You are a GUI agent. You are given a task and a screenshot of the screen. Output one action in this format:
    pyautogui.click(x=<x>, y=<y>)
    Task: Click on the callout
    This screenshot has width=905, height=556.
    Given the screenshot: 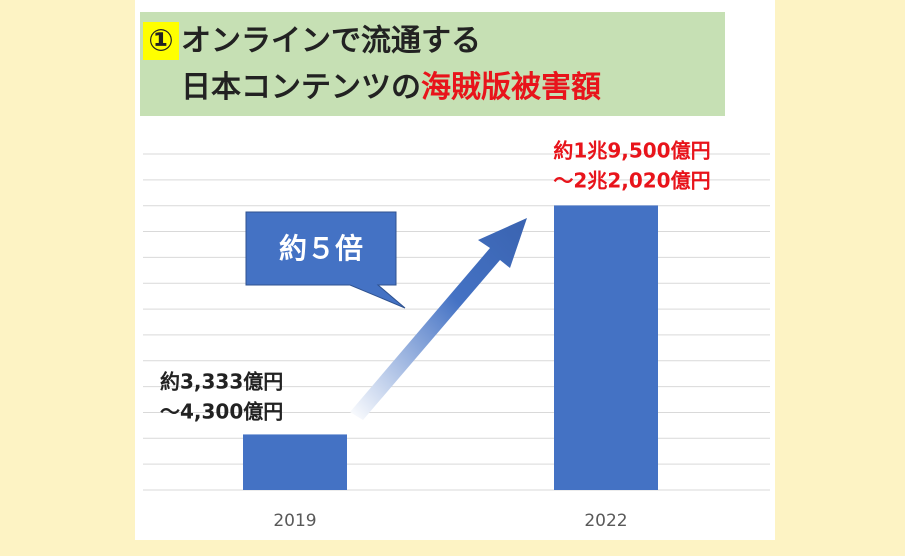 What is the action you would take?
    pyautogui.click(x=325, y=260)
    